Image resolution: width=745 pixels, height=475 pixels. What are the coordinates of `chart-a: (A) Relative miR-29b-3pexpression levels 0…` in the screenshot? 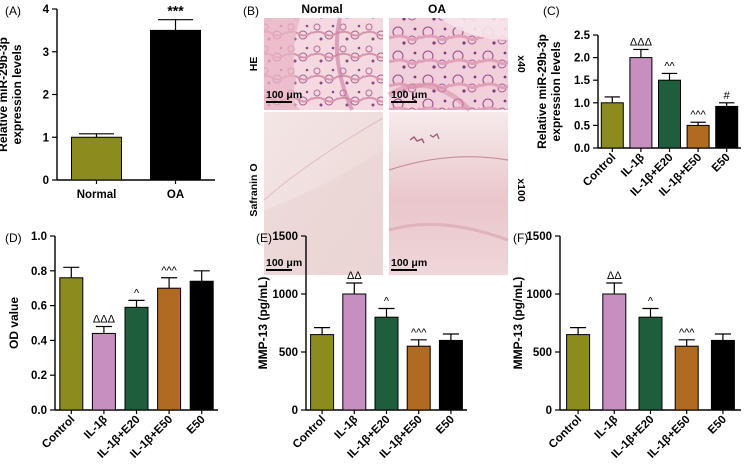 It's located at (107, 102).